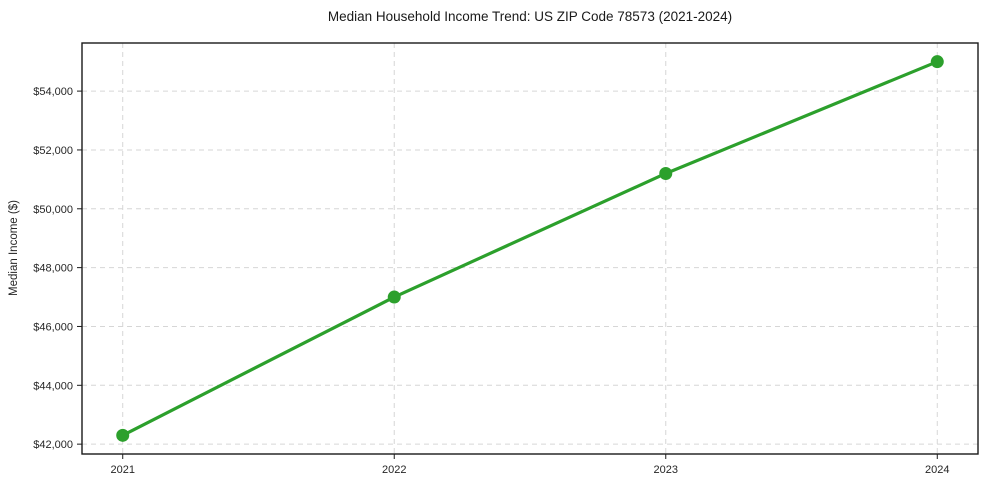 Image resolution: width=989 pixels, height=490 pixels. Describe the element at coordinates (937, 470) in the screenshot. I see `x-tick-label: 2024` at that location.